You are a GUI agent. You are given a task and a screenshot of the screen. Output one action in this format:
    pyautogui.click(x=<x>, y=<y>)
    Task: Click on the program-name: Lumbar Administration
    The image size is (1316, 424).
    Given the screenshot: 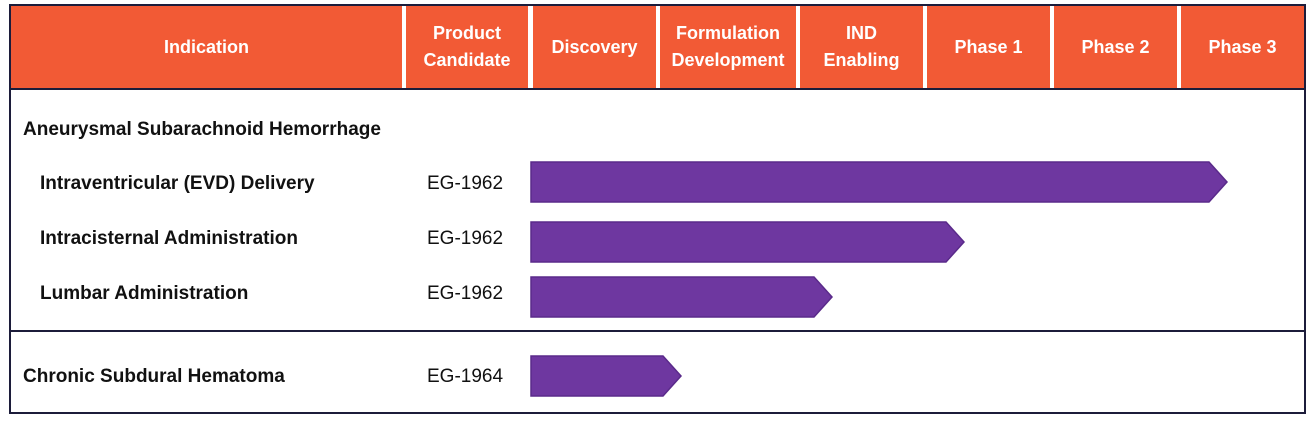 What is the action you would take?
    pyautogui.click(x=144, y=293)
    